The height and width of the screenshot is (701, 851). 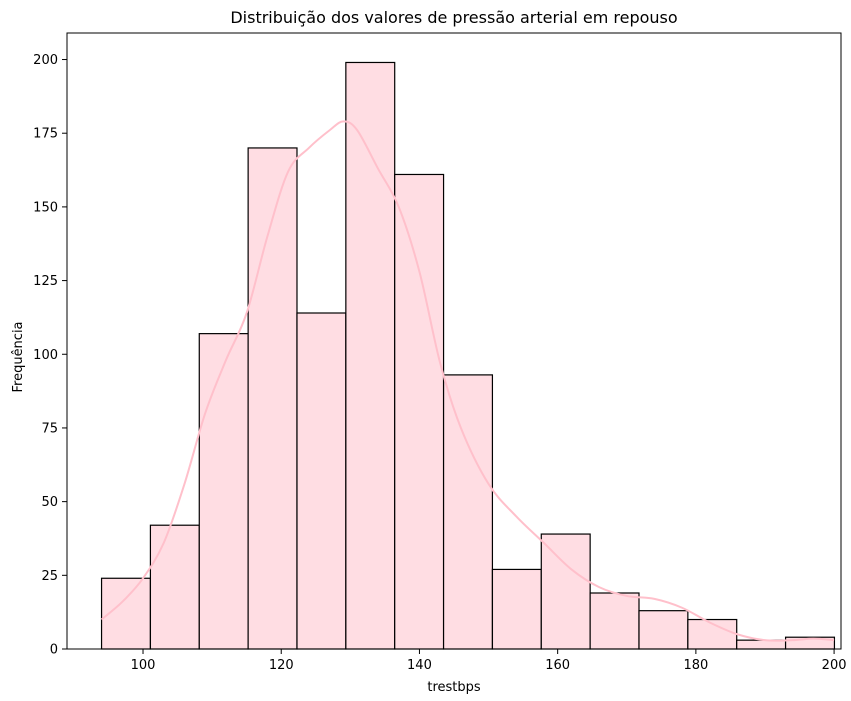 I want to click on y-tick-label: 125, so click(x=45, y=281).